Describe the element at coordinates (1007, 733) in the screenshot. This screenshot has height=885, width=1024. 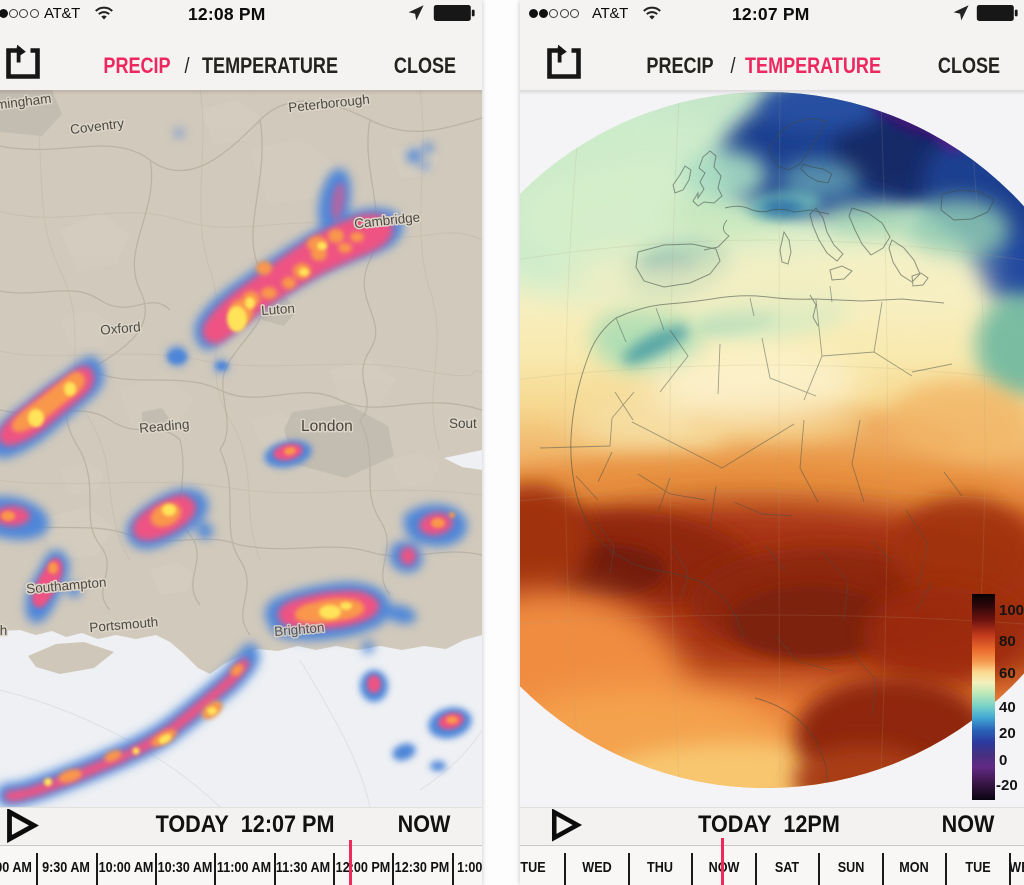
I see `svg-text: 20` at that location.